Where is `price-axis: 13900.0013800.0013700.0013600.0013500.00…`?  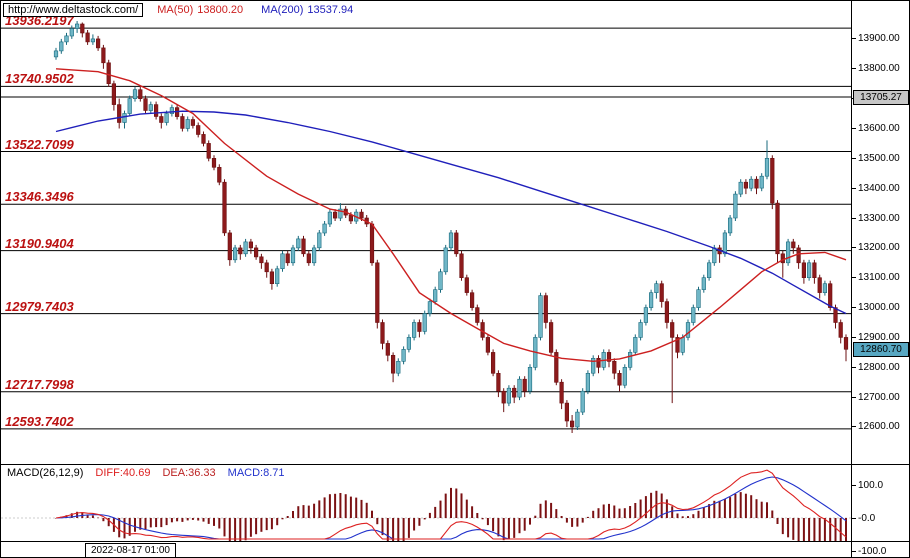
price-axis: 13900.0013800.0013700.0013600.0013500.00… is located at coordinates (880, 279).